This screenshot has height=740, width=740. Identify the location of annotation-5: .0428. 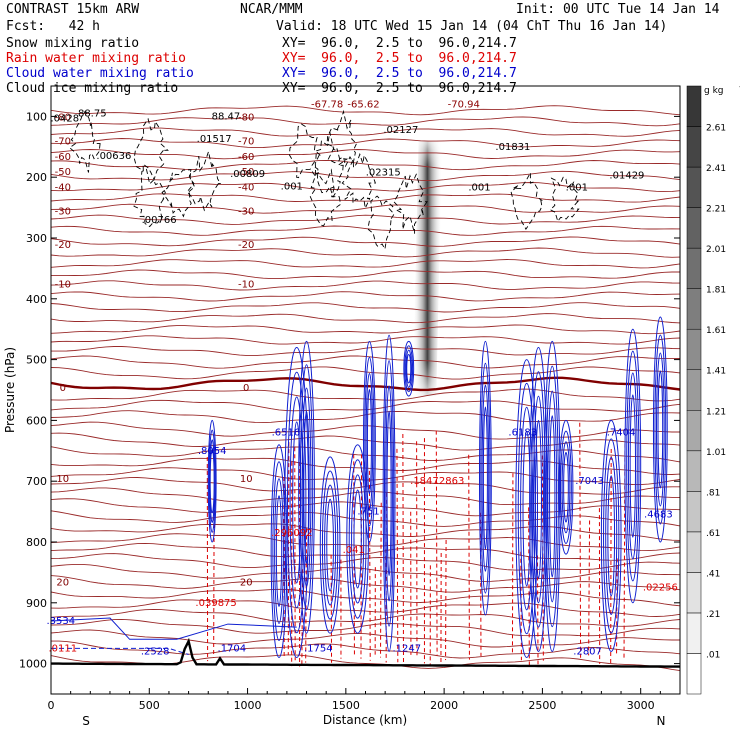
(64, 118).